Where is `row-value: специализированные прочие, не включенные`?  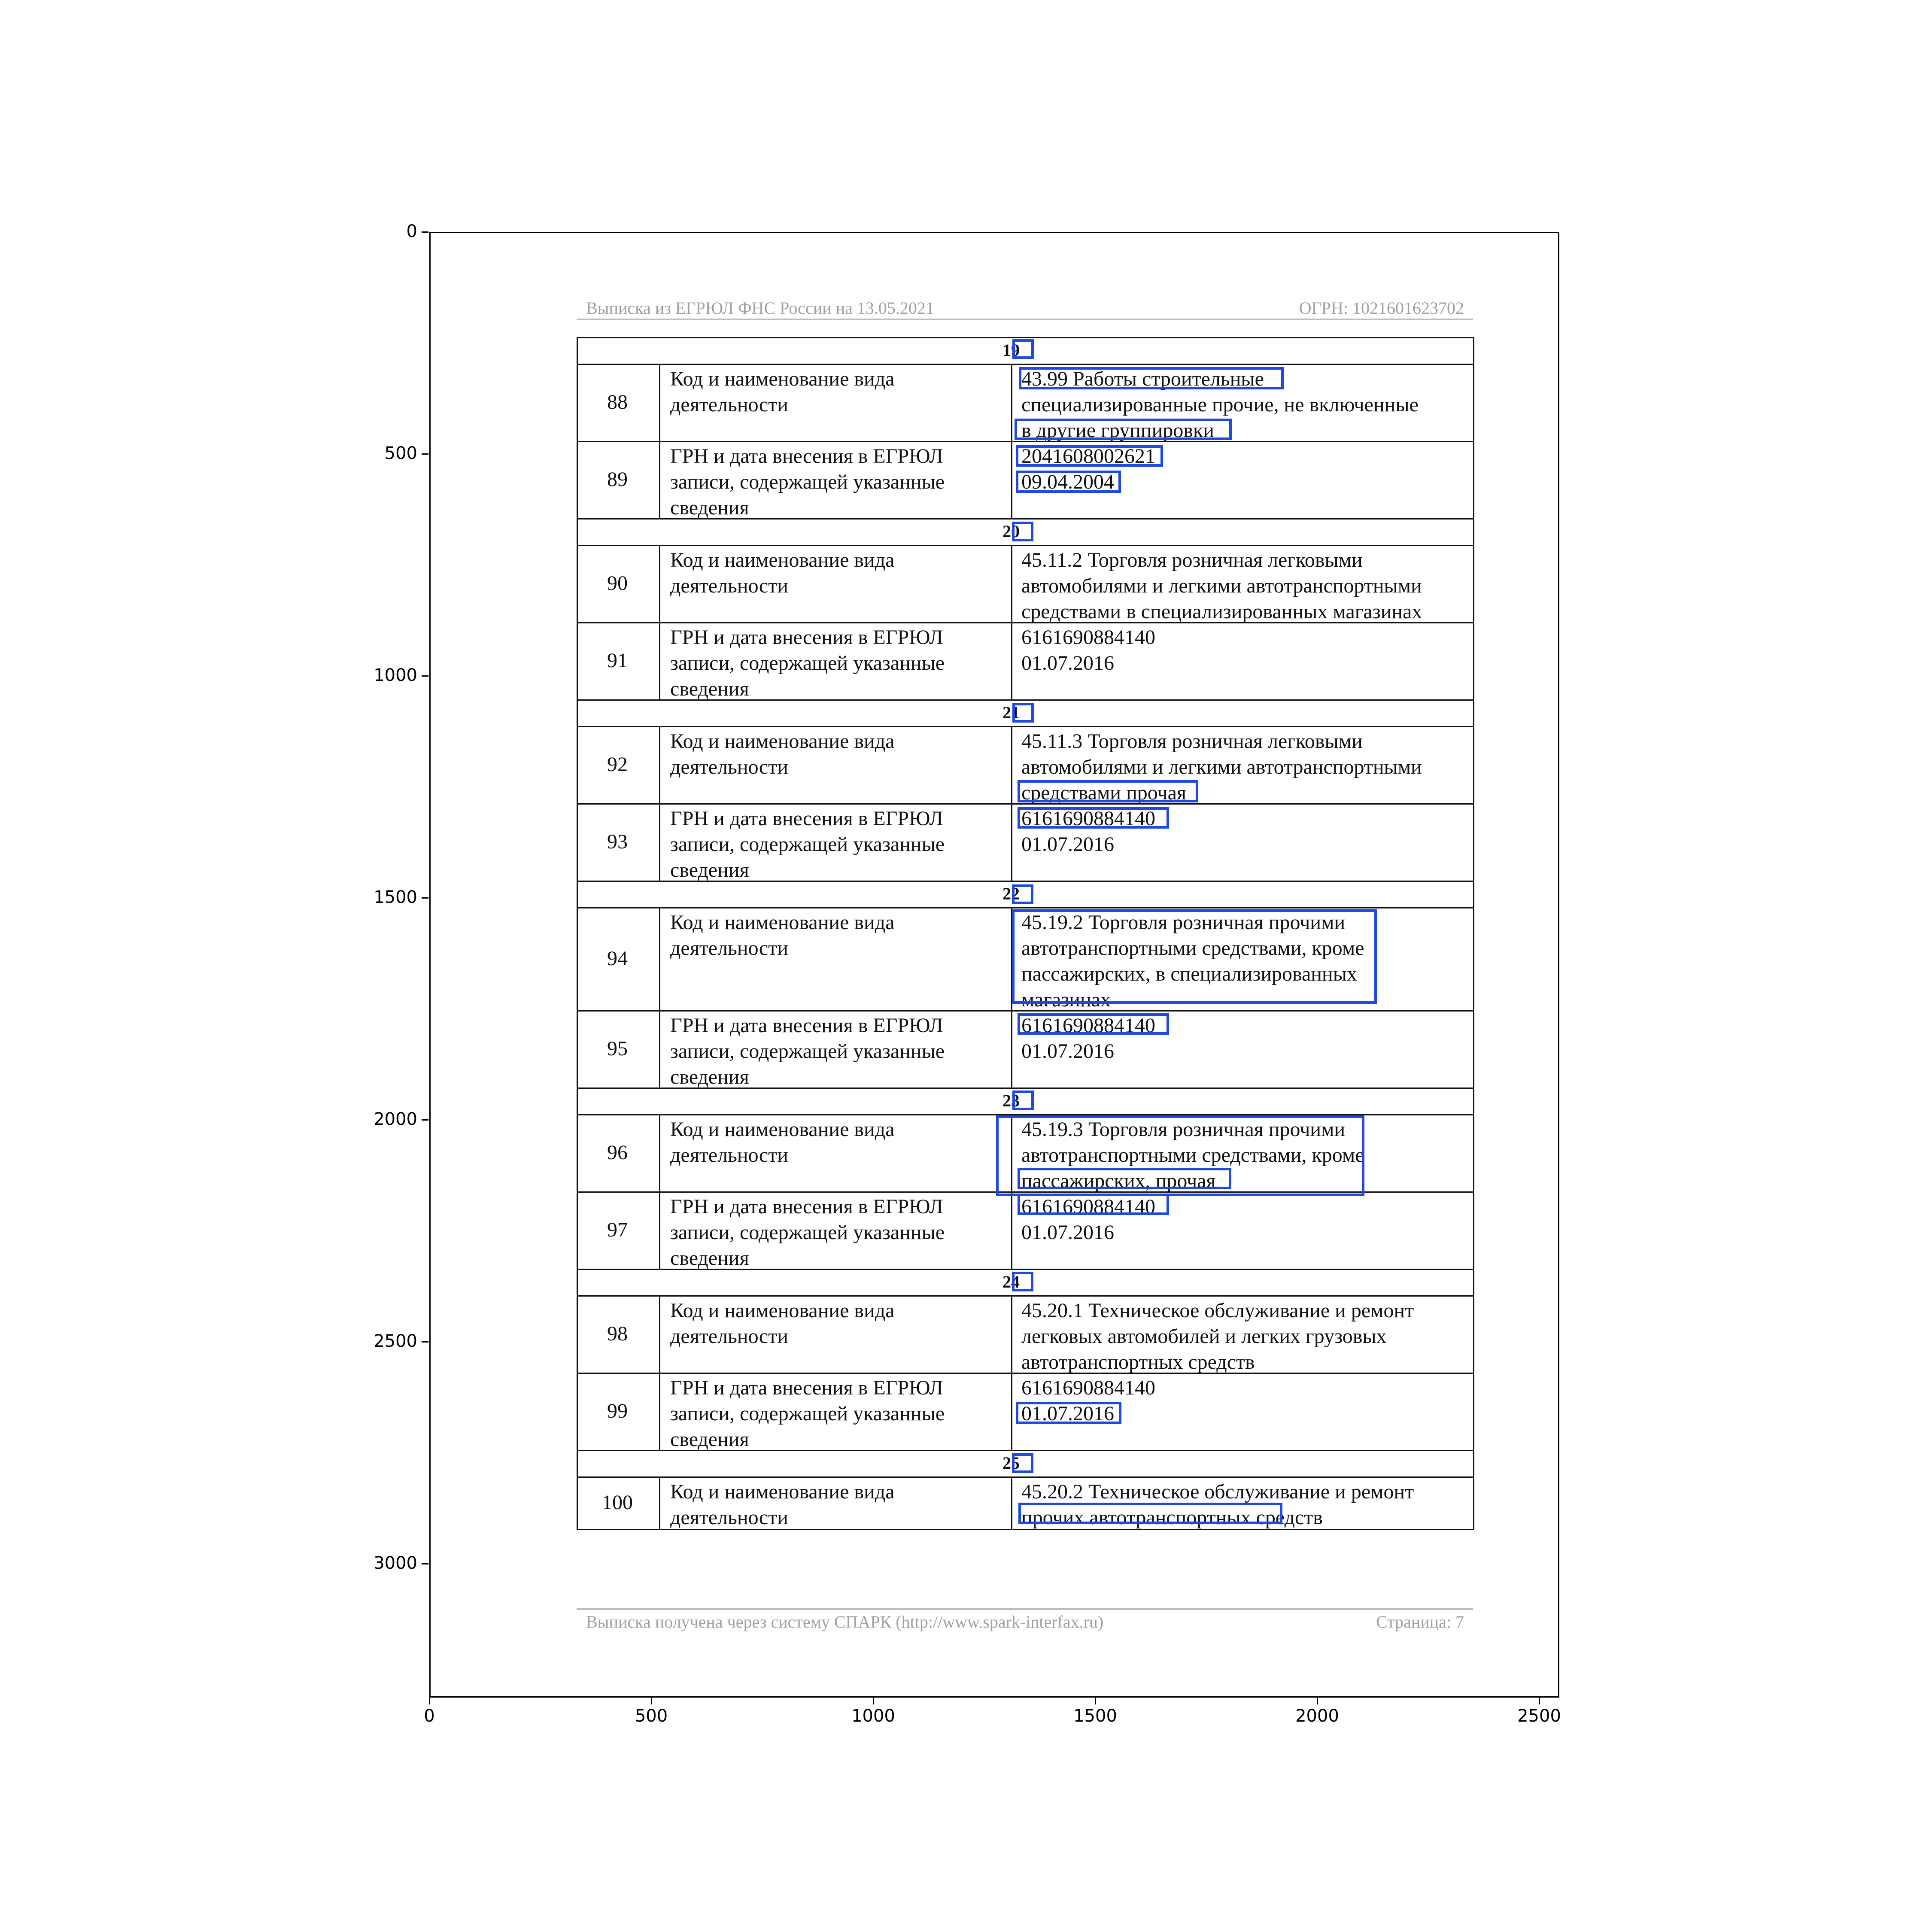
row-value: специализированные прочие, не включенные is located at coordinates (1220, 404).